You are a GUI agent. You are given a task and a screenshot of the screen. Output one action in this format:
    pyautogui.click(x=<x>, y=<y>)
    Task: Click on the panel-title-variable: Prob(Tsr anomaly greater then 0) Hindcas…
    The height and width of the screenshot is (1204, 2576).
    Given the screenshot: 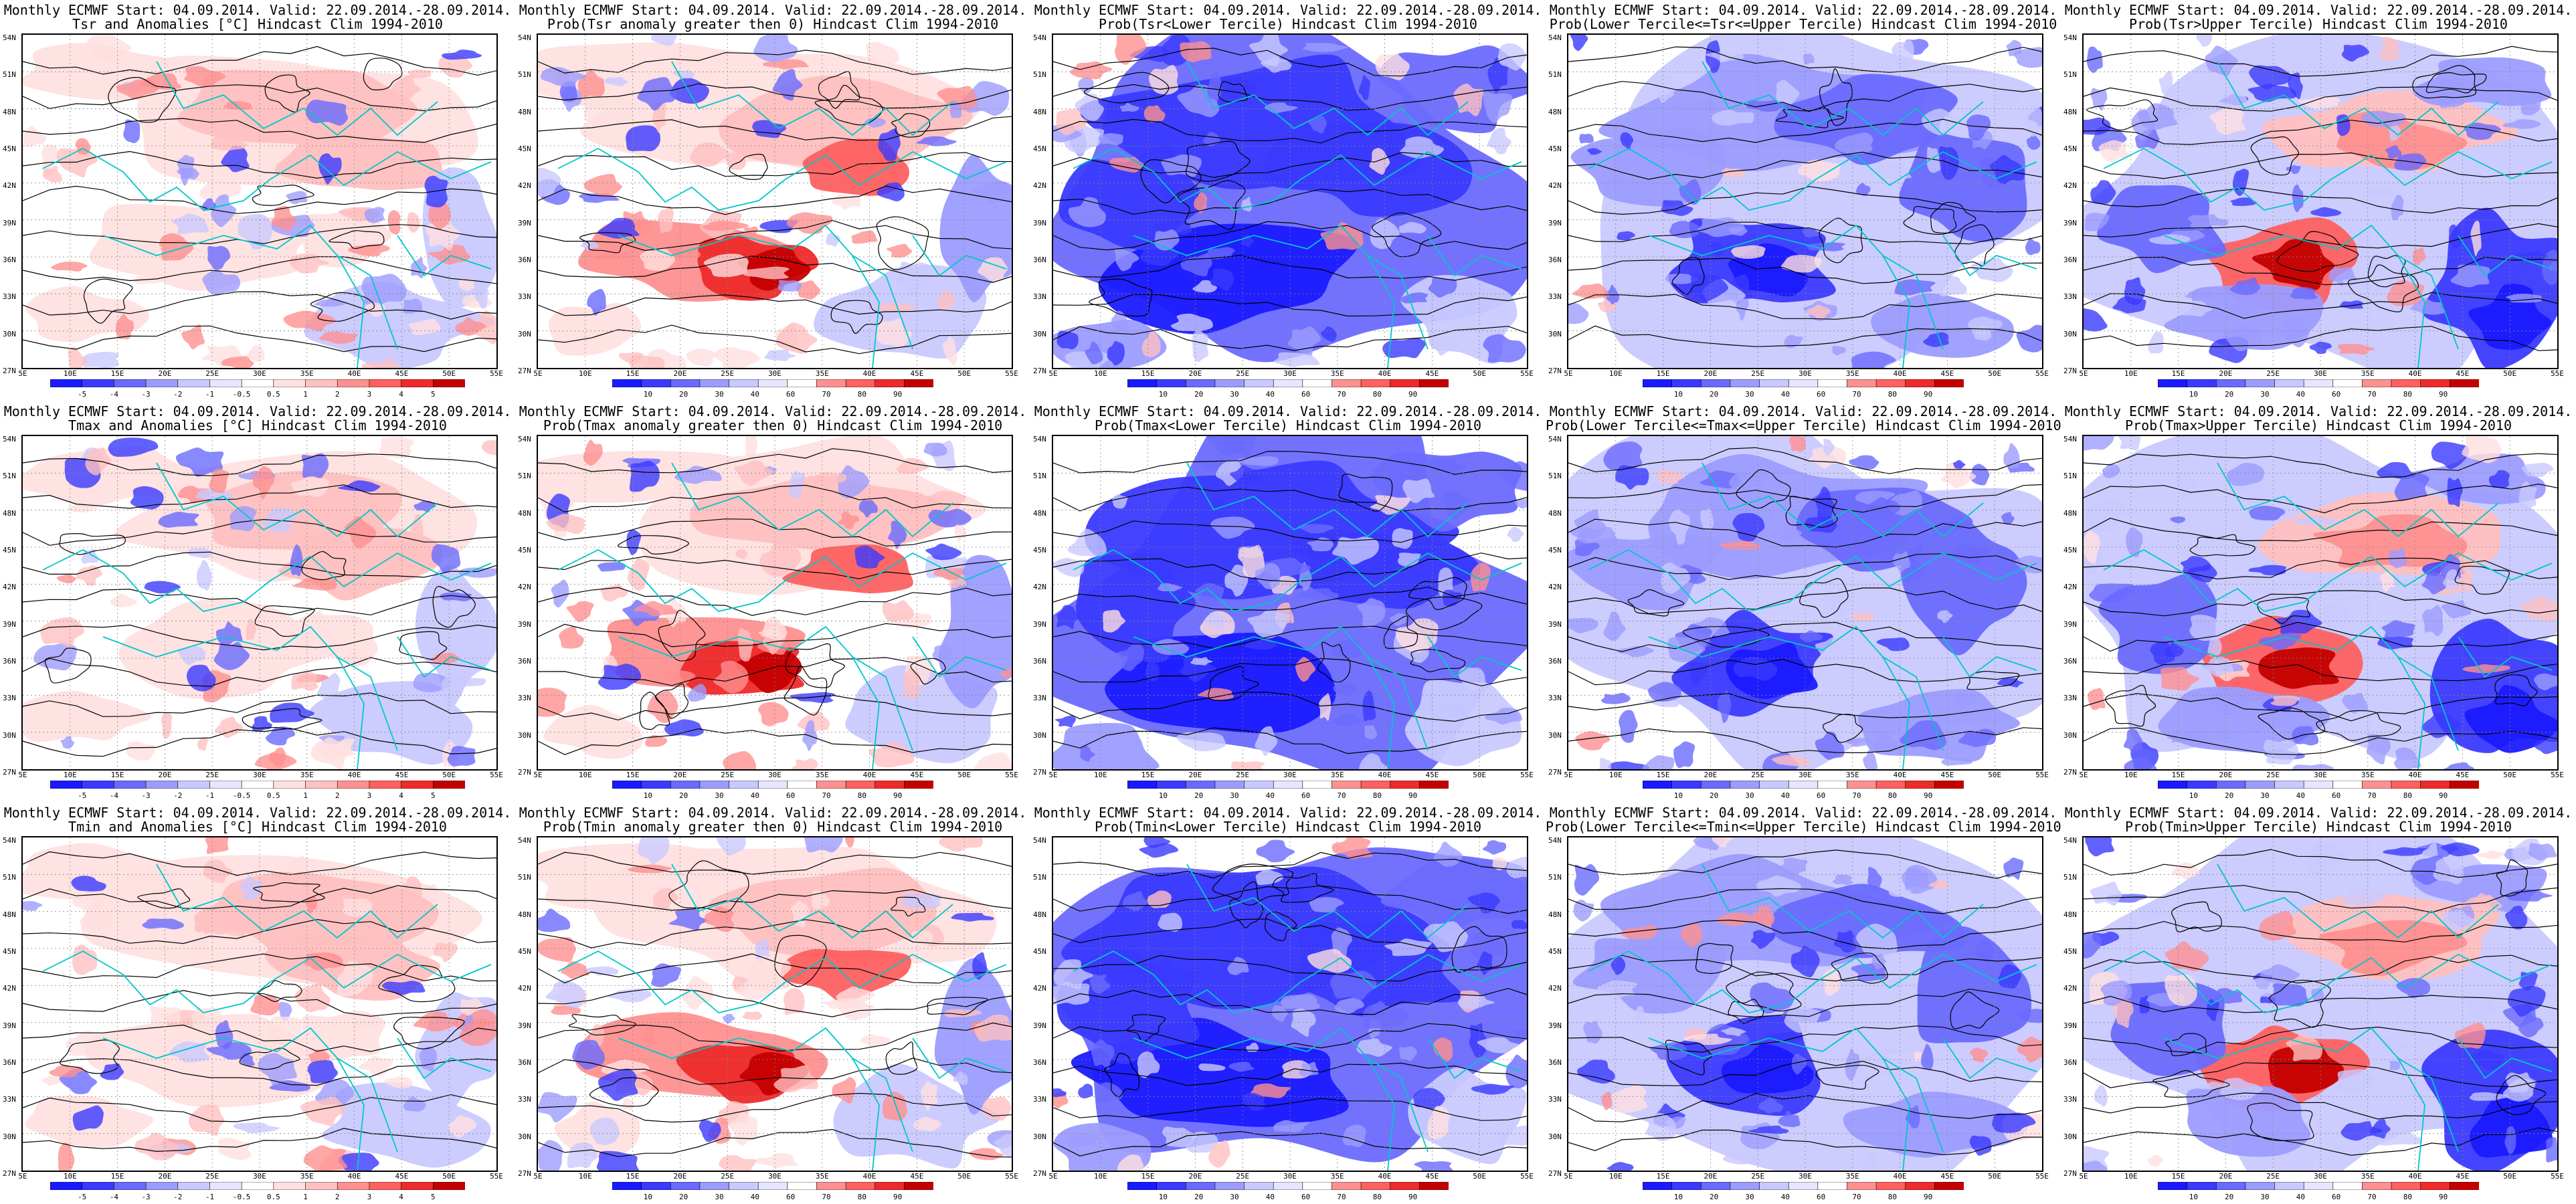 What is the action you would take?
    pyautogui.click(x=773, y=24)
    